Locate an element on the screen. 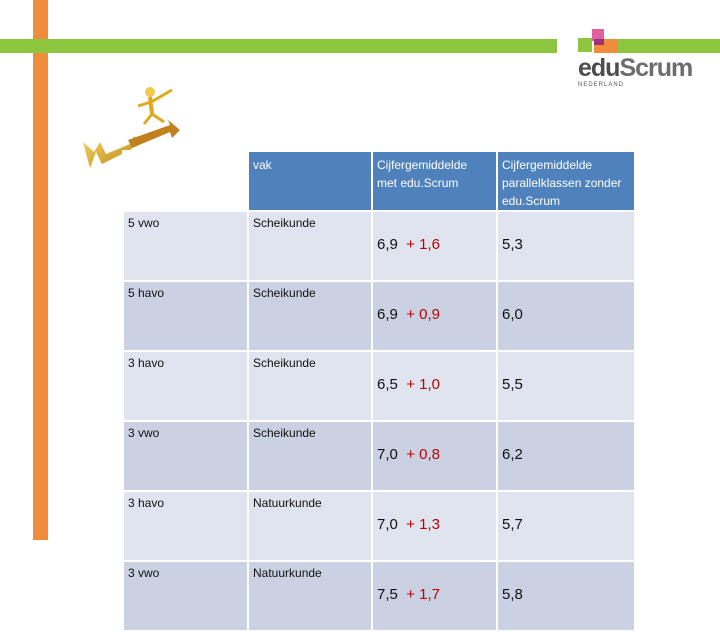  cell-klas: 5 vwo is located at coordinates (185, 246).